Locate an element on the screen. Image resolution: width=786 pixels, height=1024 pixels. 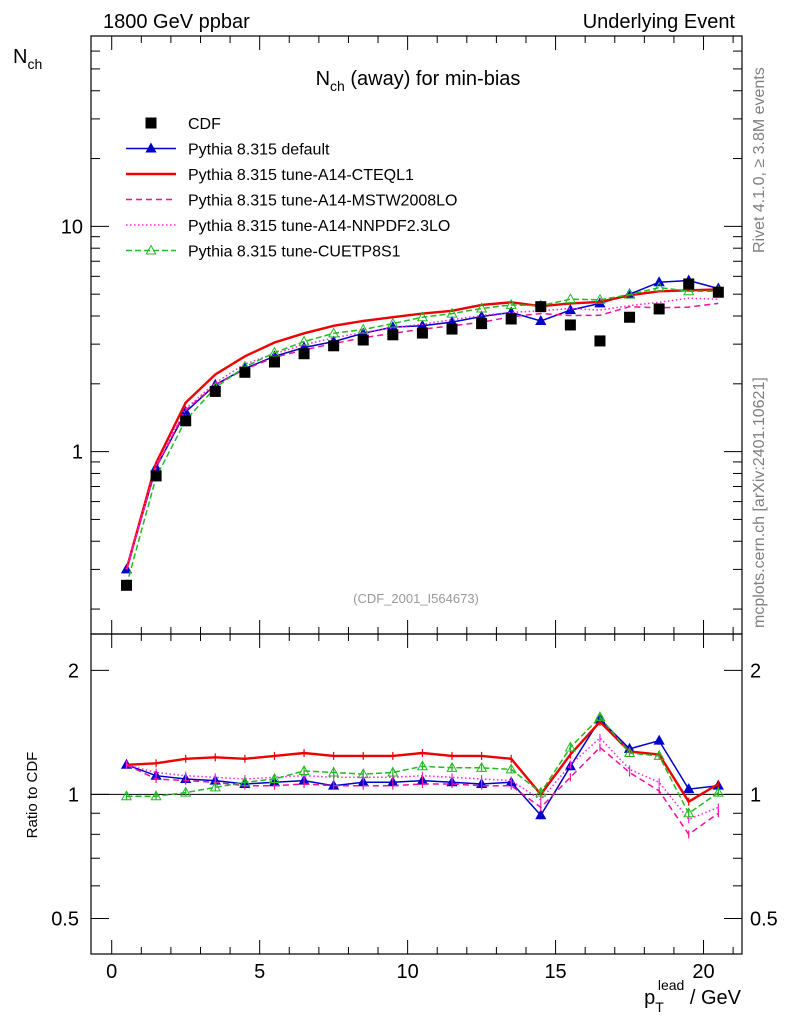
y-tick-label: 1 is located at coordinates (77, 453).